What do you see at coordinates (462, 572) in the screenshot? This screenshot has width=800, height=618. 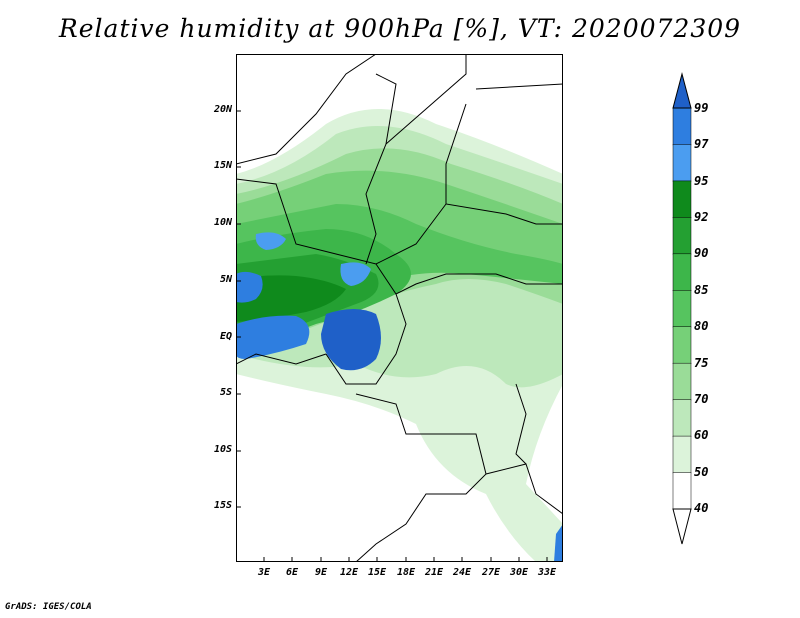 I see `lon-label-24e: 24E` at bounding box center [462, 572].